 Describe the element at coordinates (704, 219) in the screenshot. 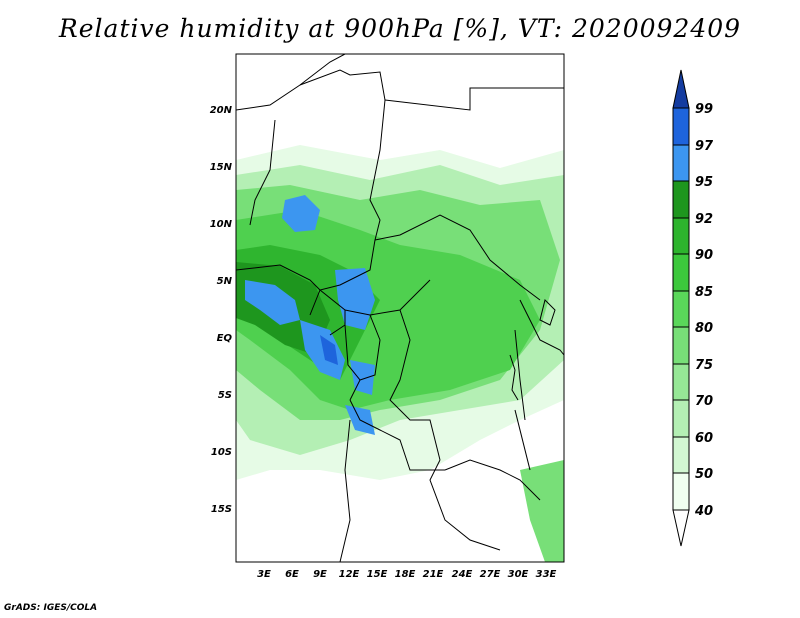

I see `colorbar-label: 92` at that location.